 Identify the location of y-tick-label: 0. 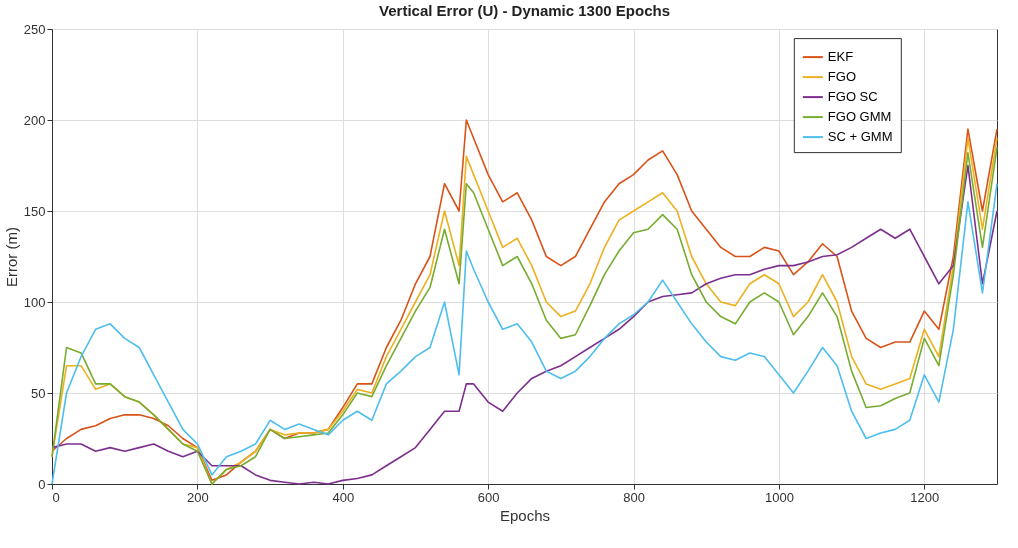
(42, 484).